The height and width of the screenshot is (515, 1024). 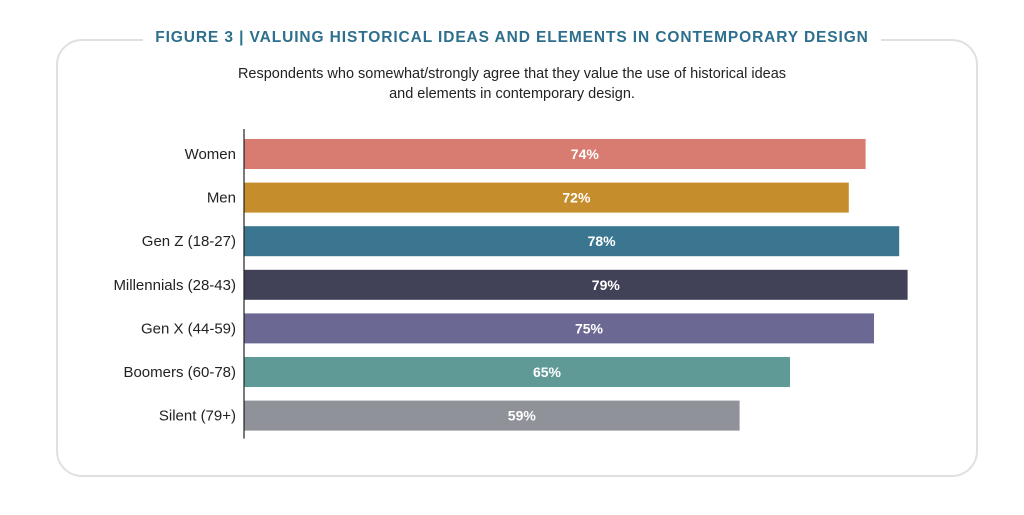 What do you see at coordinates (522, 416) in the screenshot?
I see `value-label-silent-79: 59%` at bounding box center [522, 416].